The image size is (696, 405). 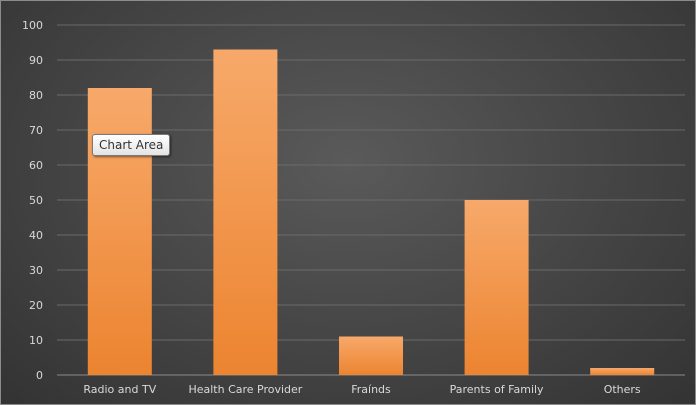 I want to click on bar-fra-nds, so click(x=371, y=356).